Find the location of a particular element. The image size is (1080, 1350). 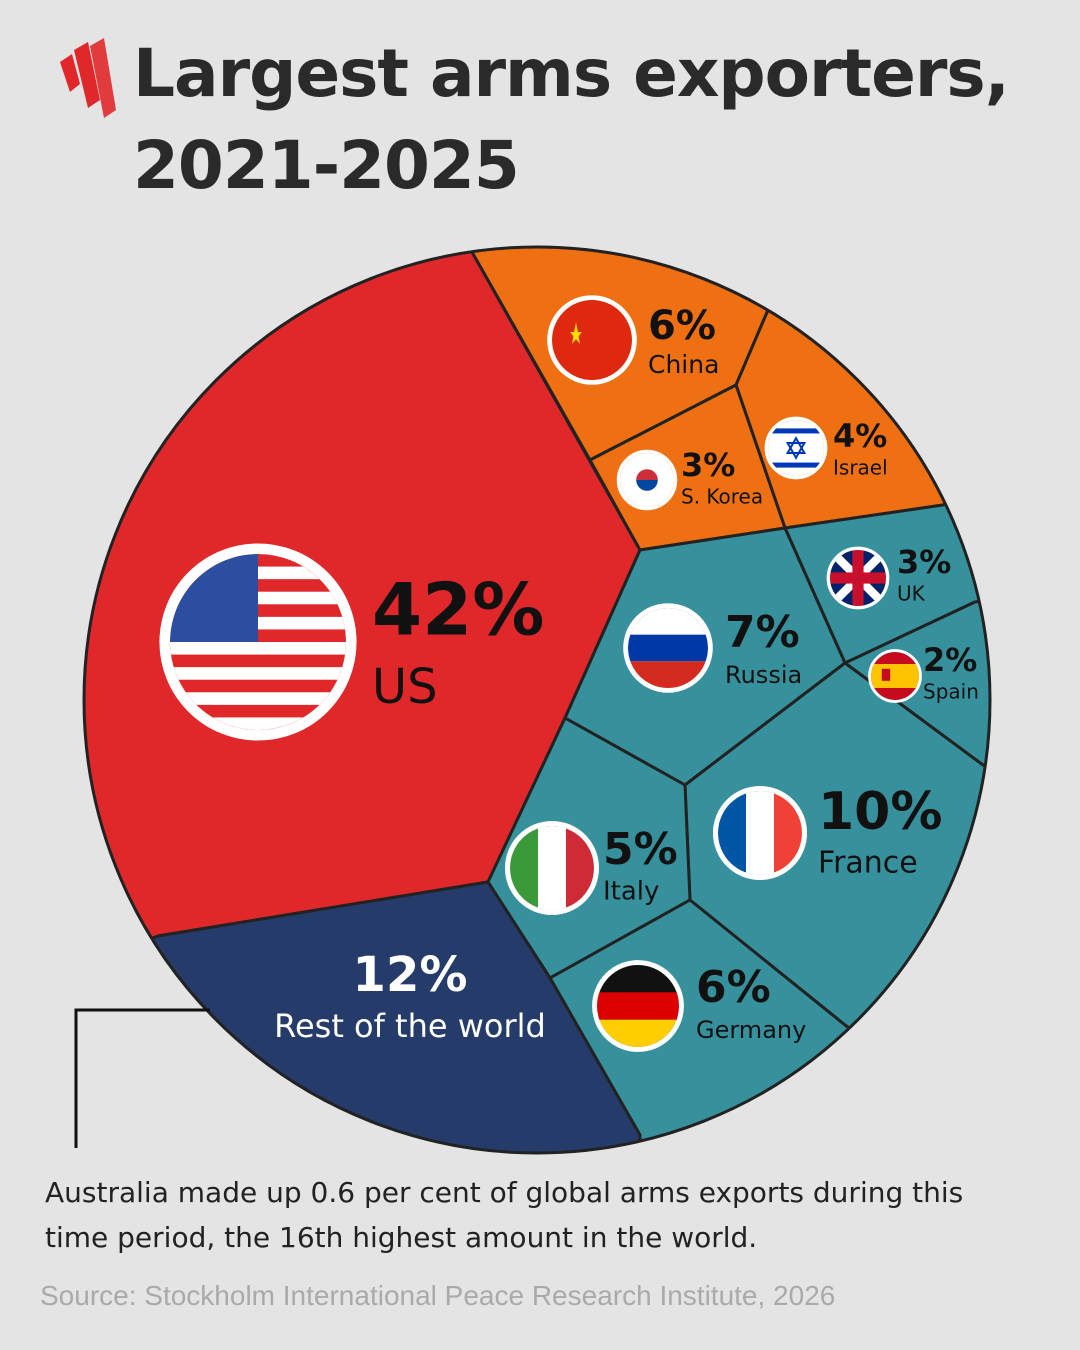

category-label: Spain is located at coordinates (951, 692).